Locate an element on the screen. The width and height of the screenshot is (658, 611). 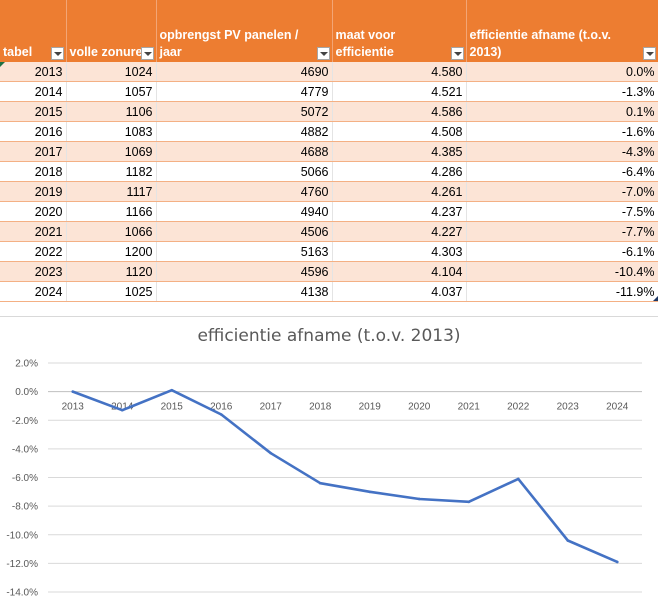
table-row: 2014 1057 4779 4.521 -1.3% is located at coordinates (329, 91).